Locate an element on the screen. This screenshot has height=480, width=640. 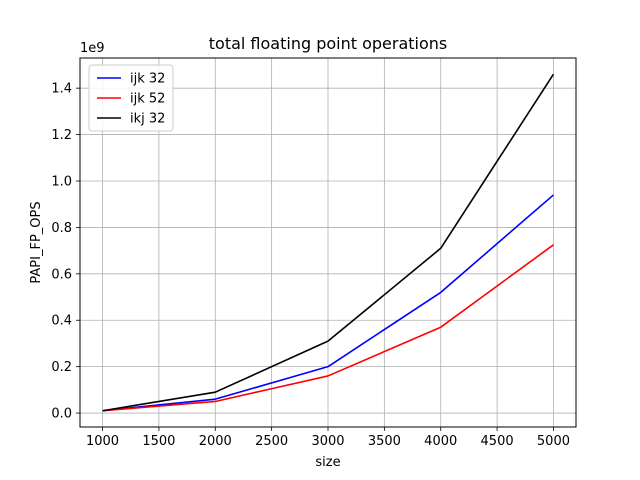
y-axis-ticks: 0.0 0.2 0.4 0.6 0.8 1.0 1.2 1.4 is located at coordinates (65, 252).